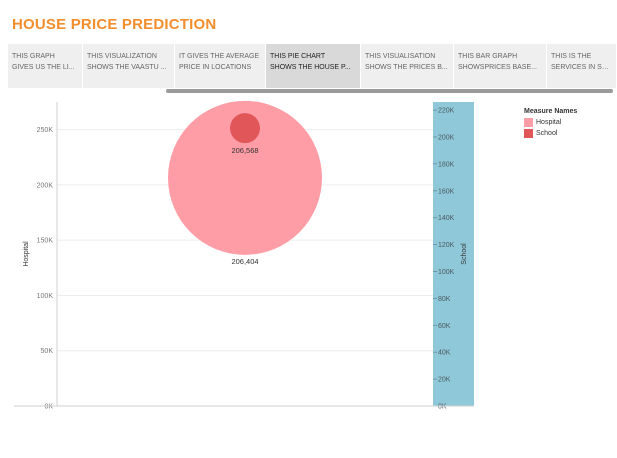  I want to click on right-axis-tick: 160K, so click(446, 191).